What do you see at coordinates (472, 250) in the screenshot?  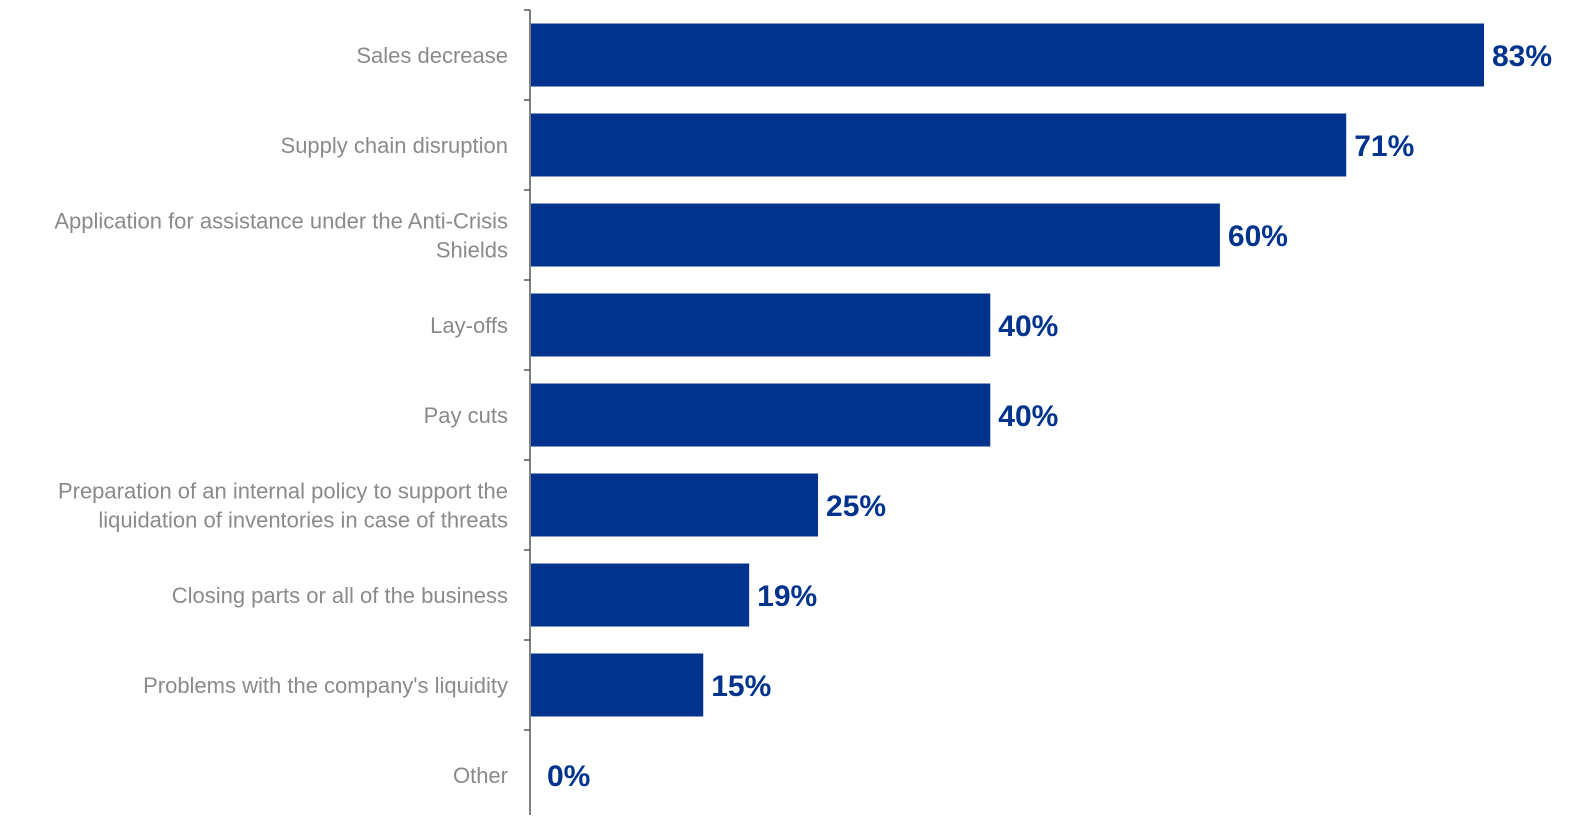 I see `category-label: Shields` at bounding box center [472, 250].